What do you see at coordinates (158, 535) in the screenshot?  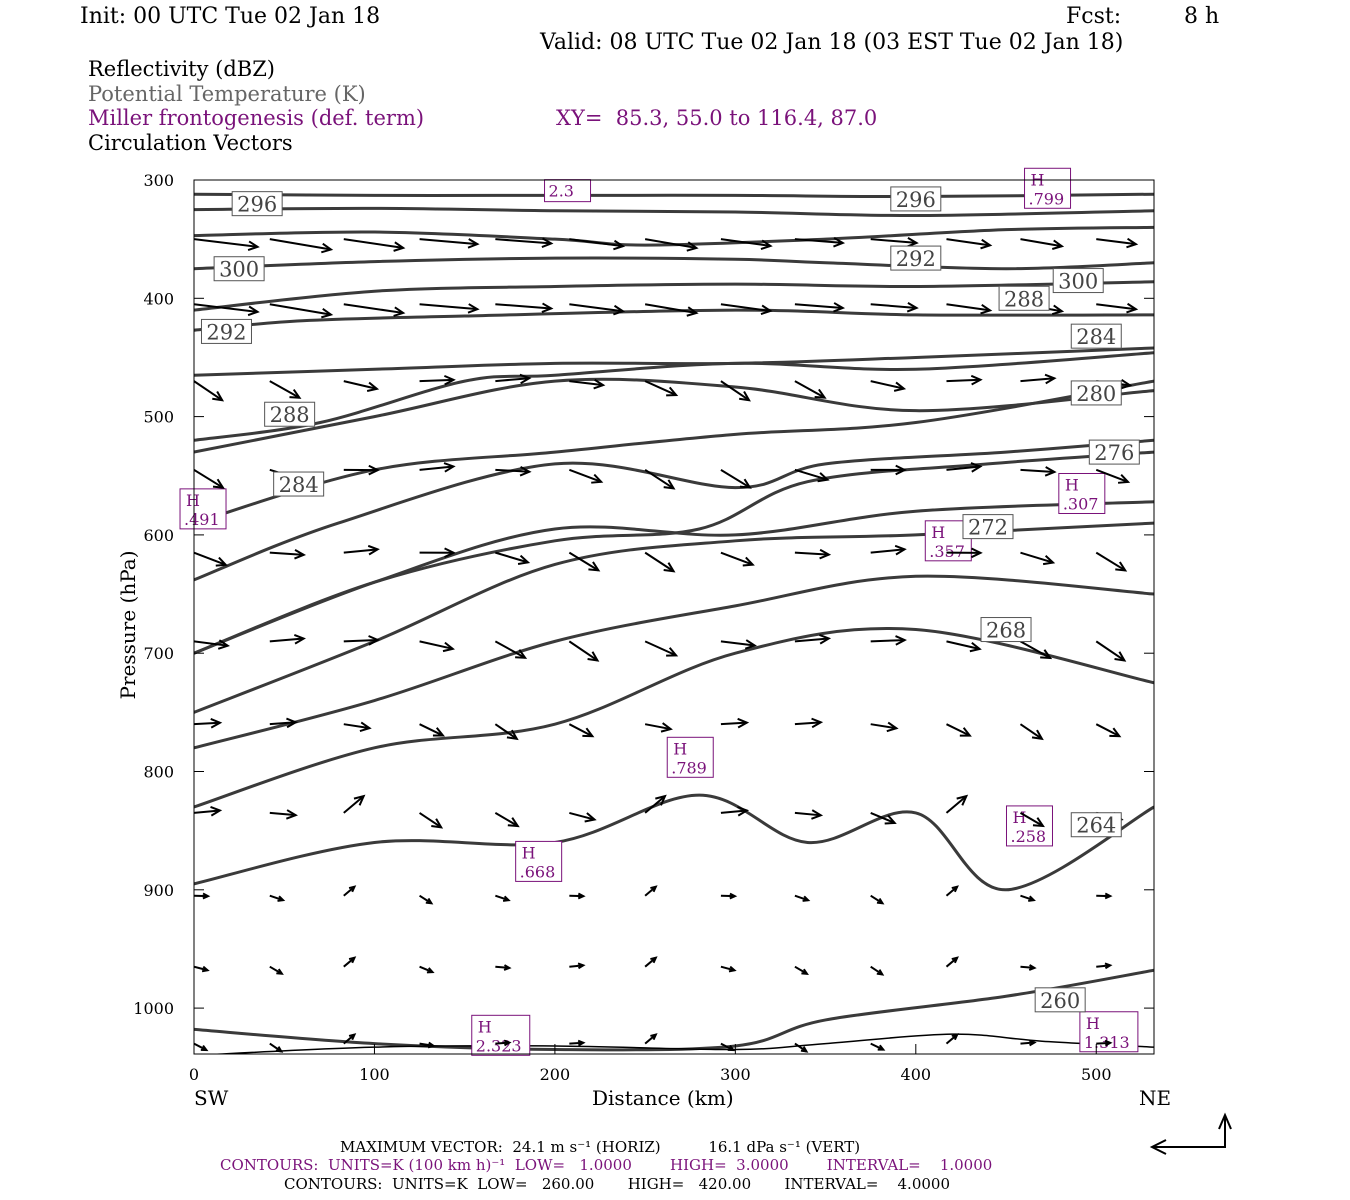 I see `y-tick-label: 600` at bounding box center [158, 535].